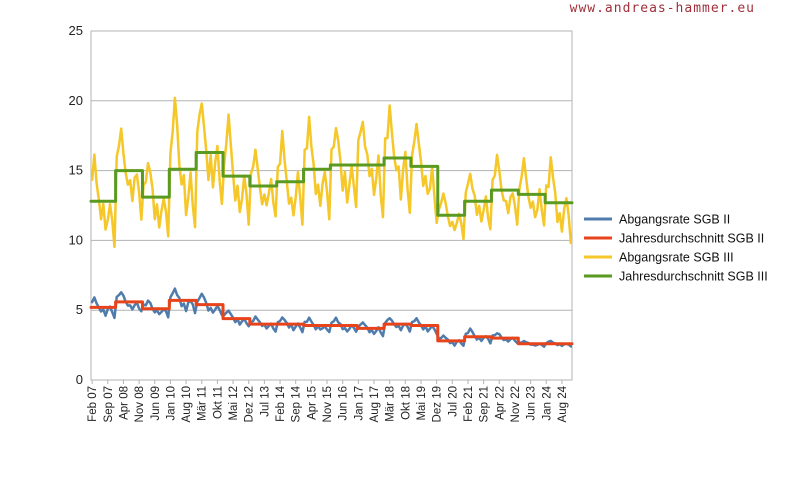  I want to click on series-sgb2-rate, so click(331, 317).